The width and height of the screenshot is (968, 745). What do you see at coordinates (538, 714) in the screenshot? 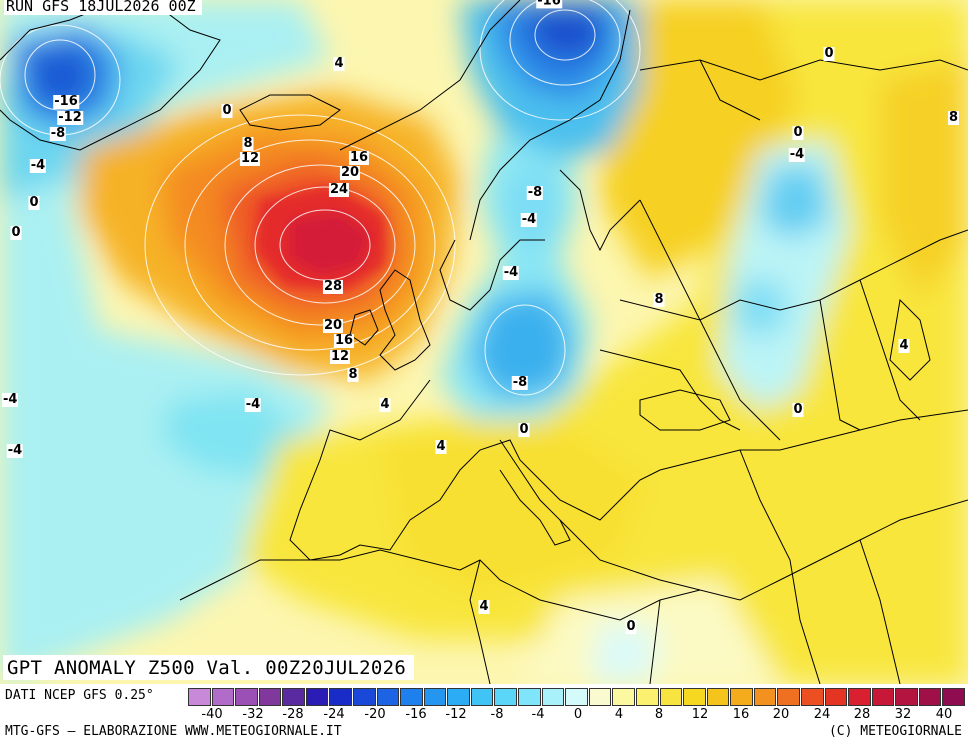
I see `color-scale-tick-label: -4` at bounding box center [538, 714].